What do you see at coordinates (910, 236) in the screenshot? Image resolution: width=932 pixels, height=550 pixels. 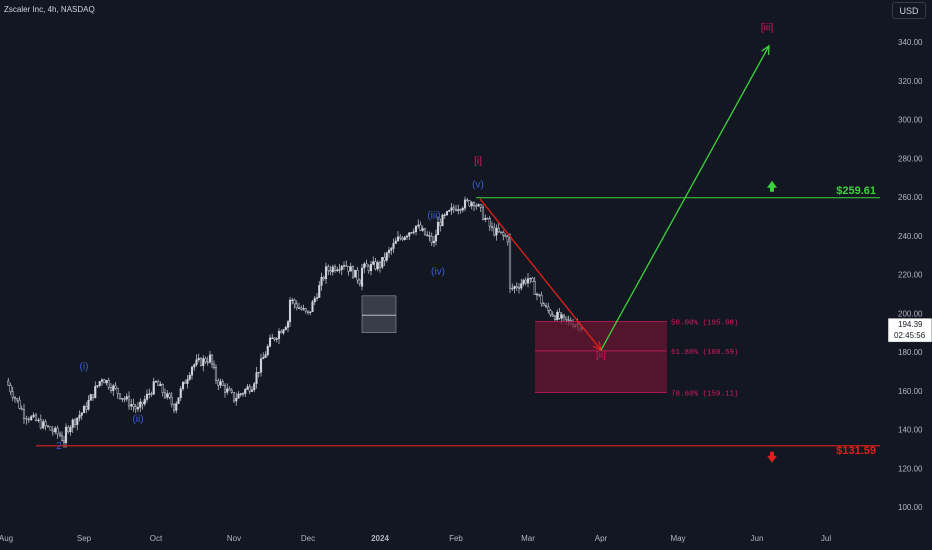 I see `y-tick-label: 240.00` at bounding box center [910, 236].